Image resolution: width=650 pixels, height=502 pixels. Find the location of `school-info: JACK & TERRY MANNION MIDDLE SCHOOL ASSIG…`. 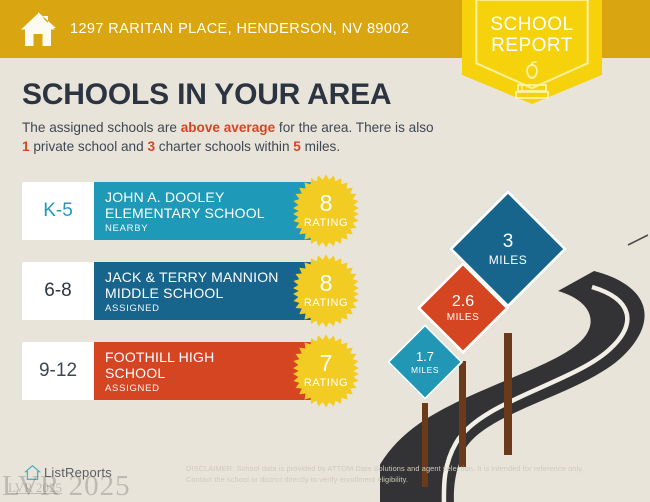

school-info: JACK & TERRY MANNION MIDDLE SCHOOL ASSIG… is located at coordinates (213, 291).